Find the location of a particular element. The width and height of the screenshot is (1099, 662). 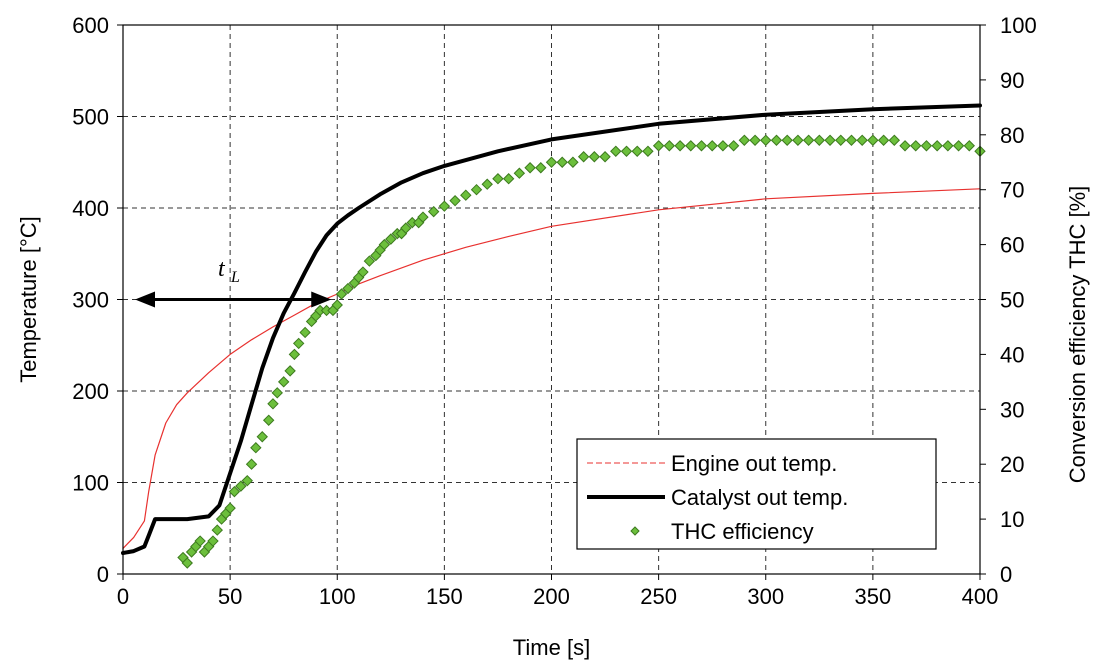

x-tick-label: 100 is located at coordinates (337, 596).